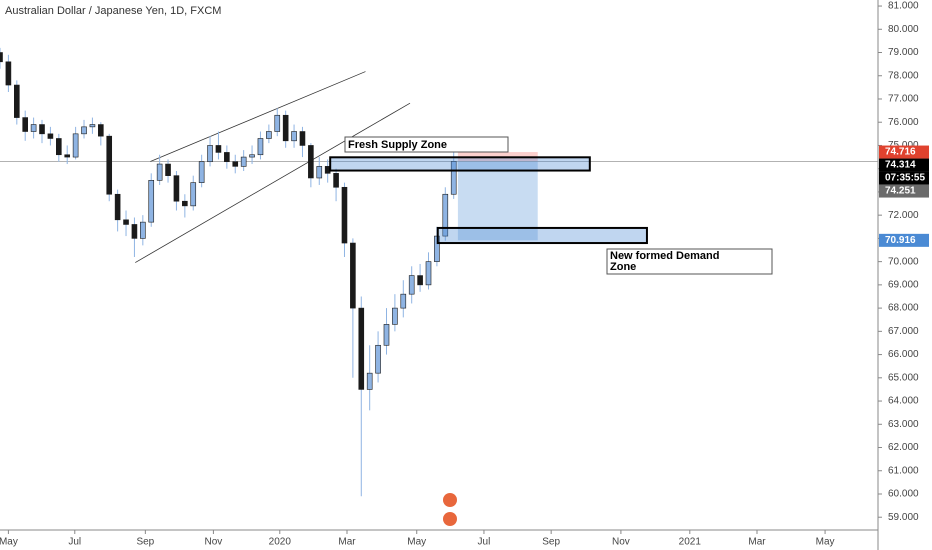 The width and height of the screenshot is (932, 550). Describe the element at coordinates (903, 29) in the screenshot. I see `y-tick-label: 80.000` at that location.